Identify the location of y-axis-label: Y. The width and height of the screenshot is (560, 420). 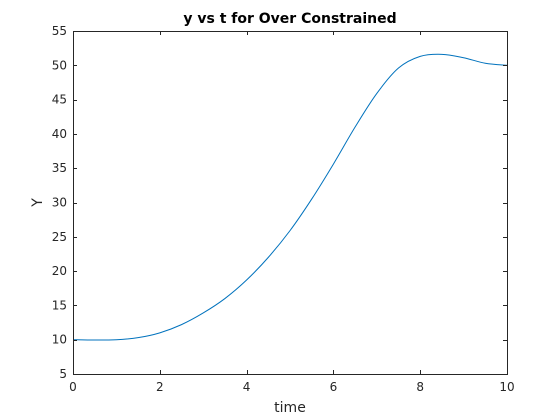
(38, 203).